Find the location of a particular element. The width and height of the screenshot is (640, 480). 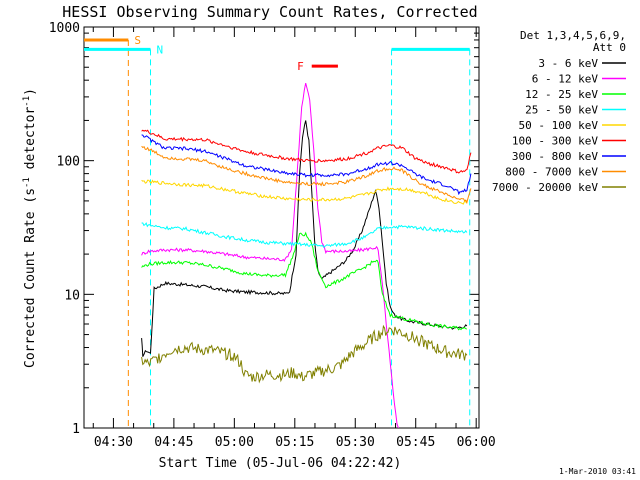

y-axis-label: Corrected Count Rate (s-1 detector-1) is located at coordinates (30, 228).